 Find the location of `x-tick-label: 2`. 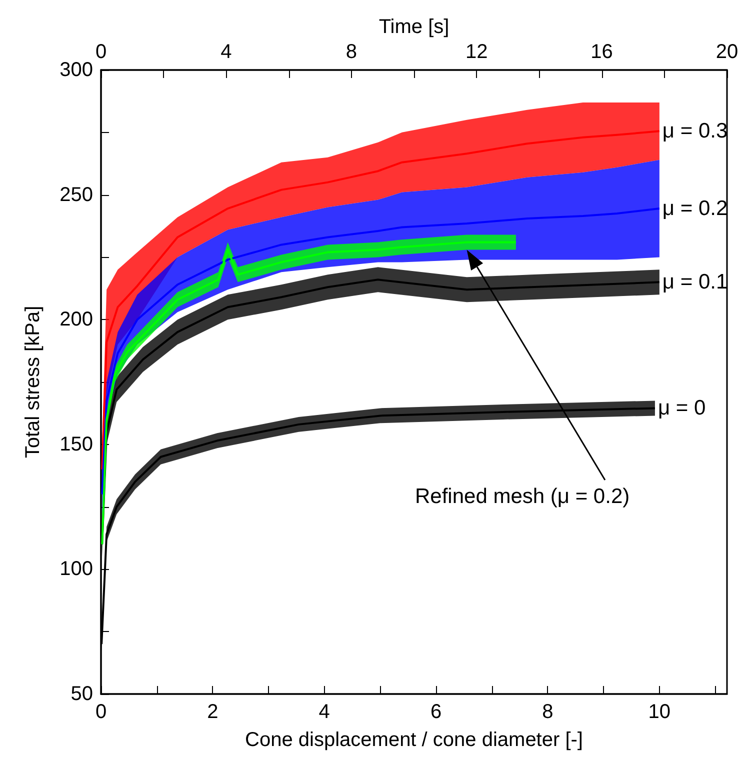

x-tick-label: 2 is located at coordinates (212, 712).